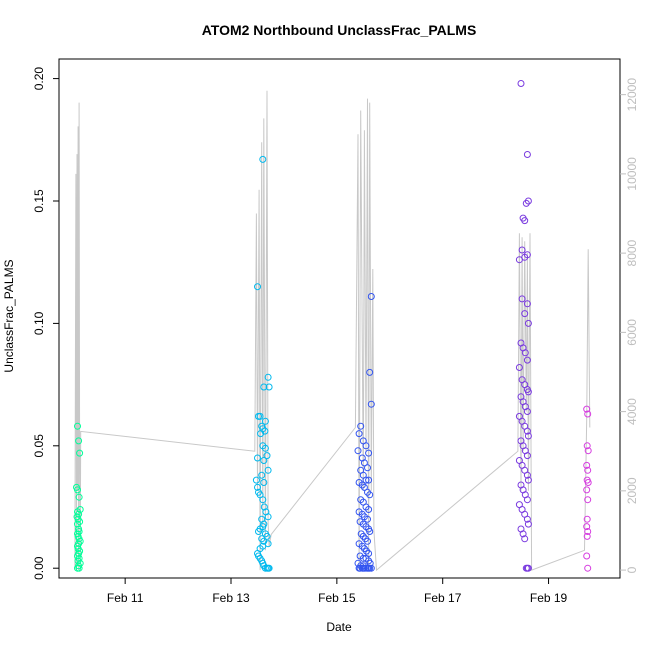 The height and width of the screenshot is (650, 650). Describe the element at coordinates (39, 323) in the screenshot. I see `y-tick-label: 0.10` at that location.